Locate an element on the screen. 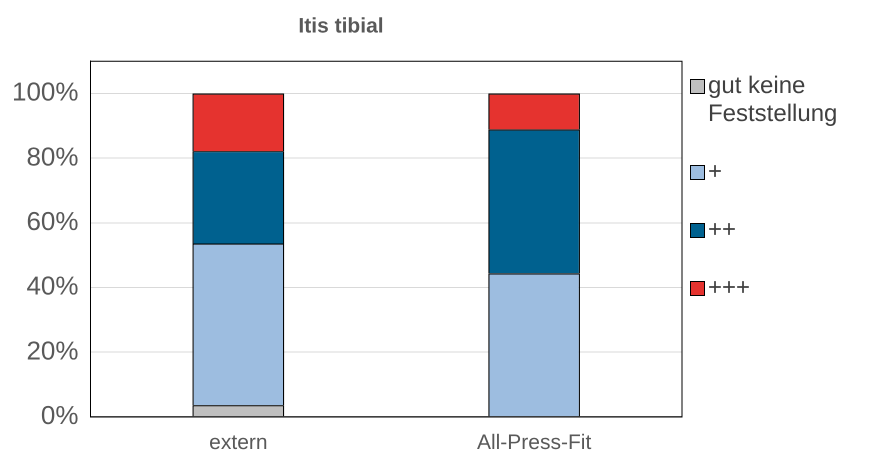  x-tick-label: All-Press-Fit is located at coordinates (534, 442).